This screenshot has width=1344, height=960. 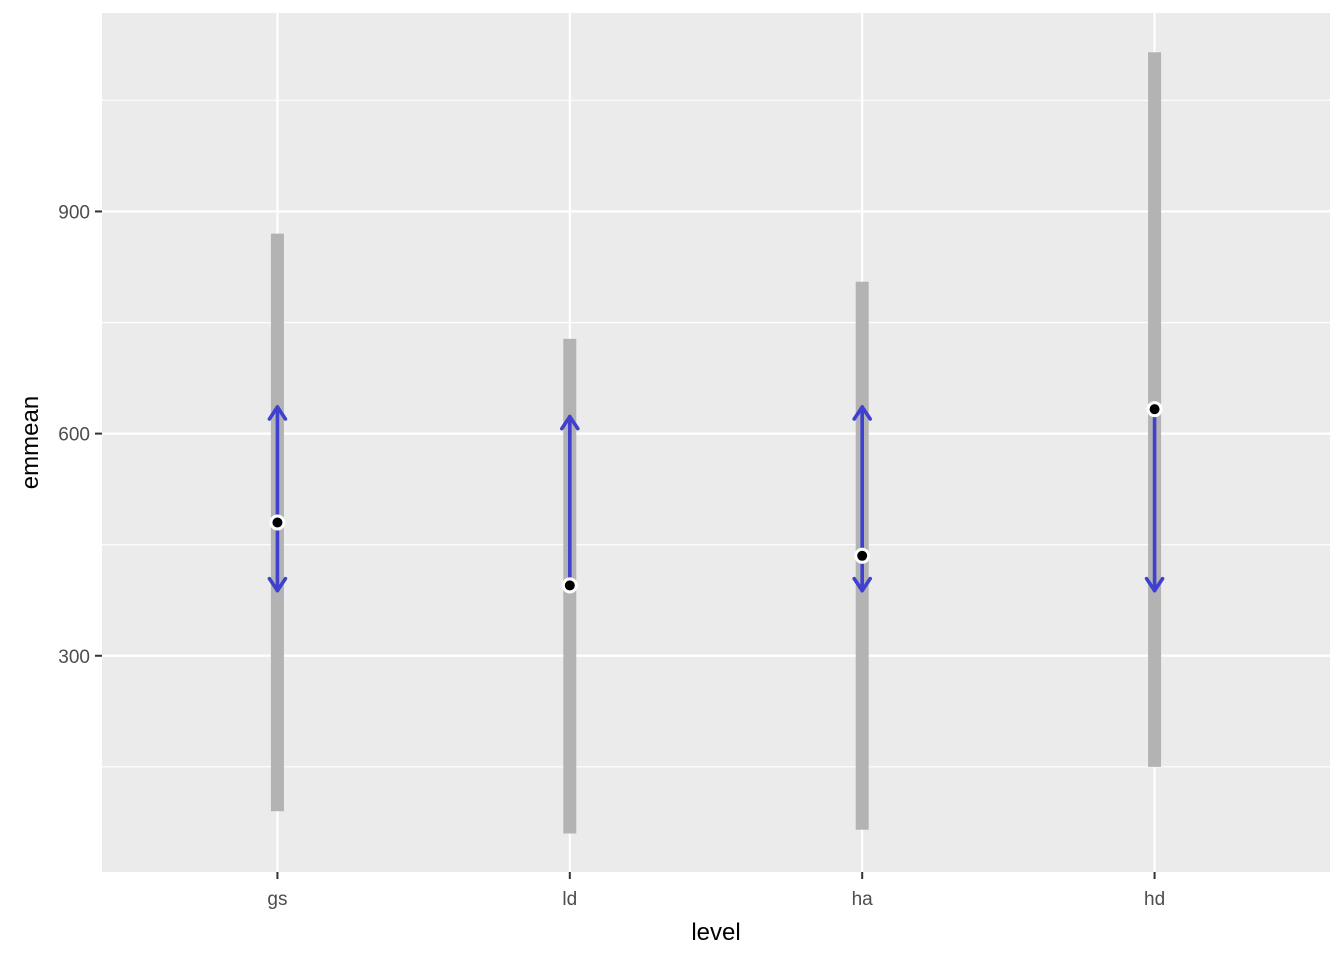 I want to click on y-tick-label: 300, so click(x=74, y=657).